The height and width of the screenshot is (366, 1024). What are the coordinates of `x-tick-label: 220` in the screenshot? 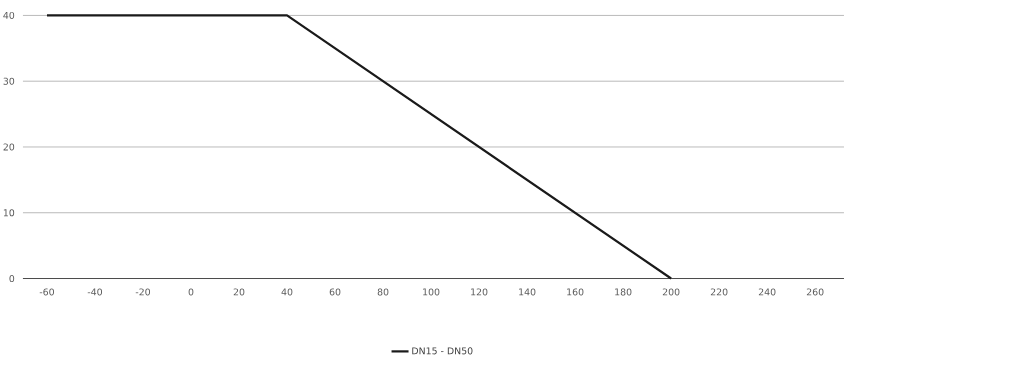 It's located at (719, 292).